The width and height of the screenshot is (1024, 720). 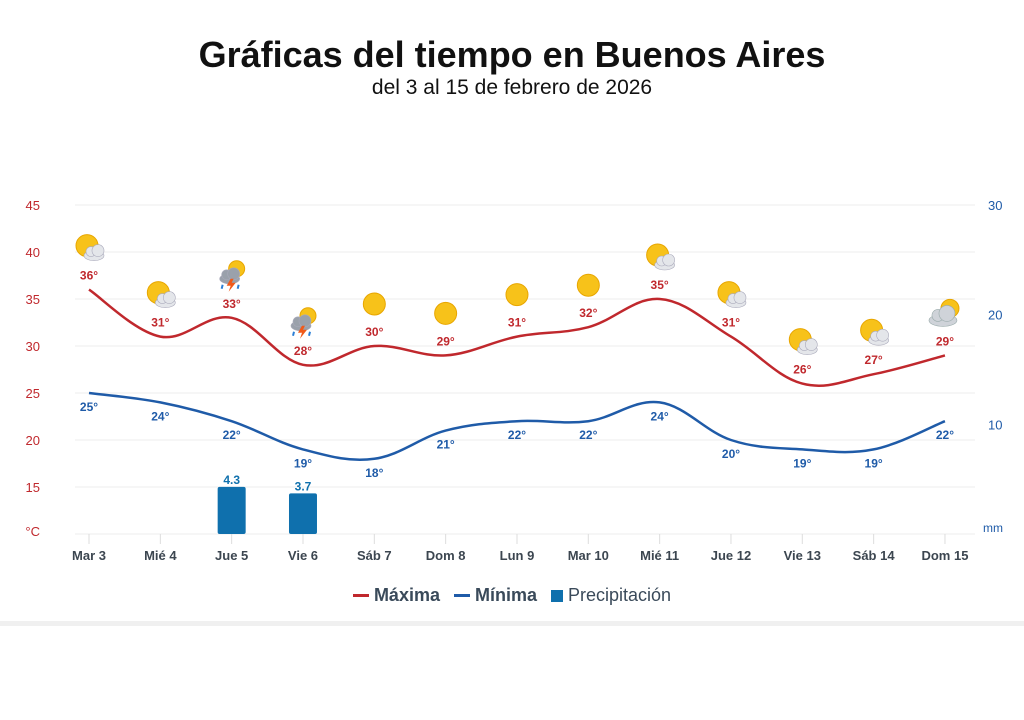 I want to click on y-left-unit: °C, so click(x=32, y=531).